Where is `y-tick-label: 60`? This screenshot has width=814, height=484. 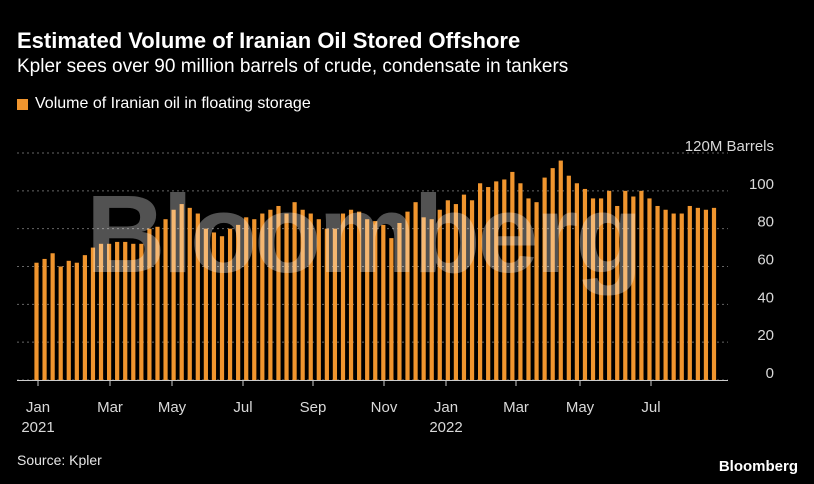
y-tick-label: 60 is located at coordinates (765, 260).